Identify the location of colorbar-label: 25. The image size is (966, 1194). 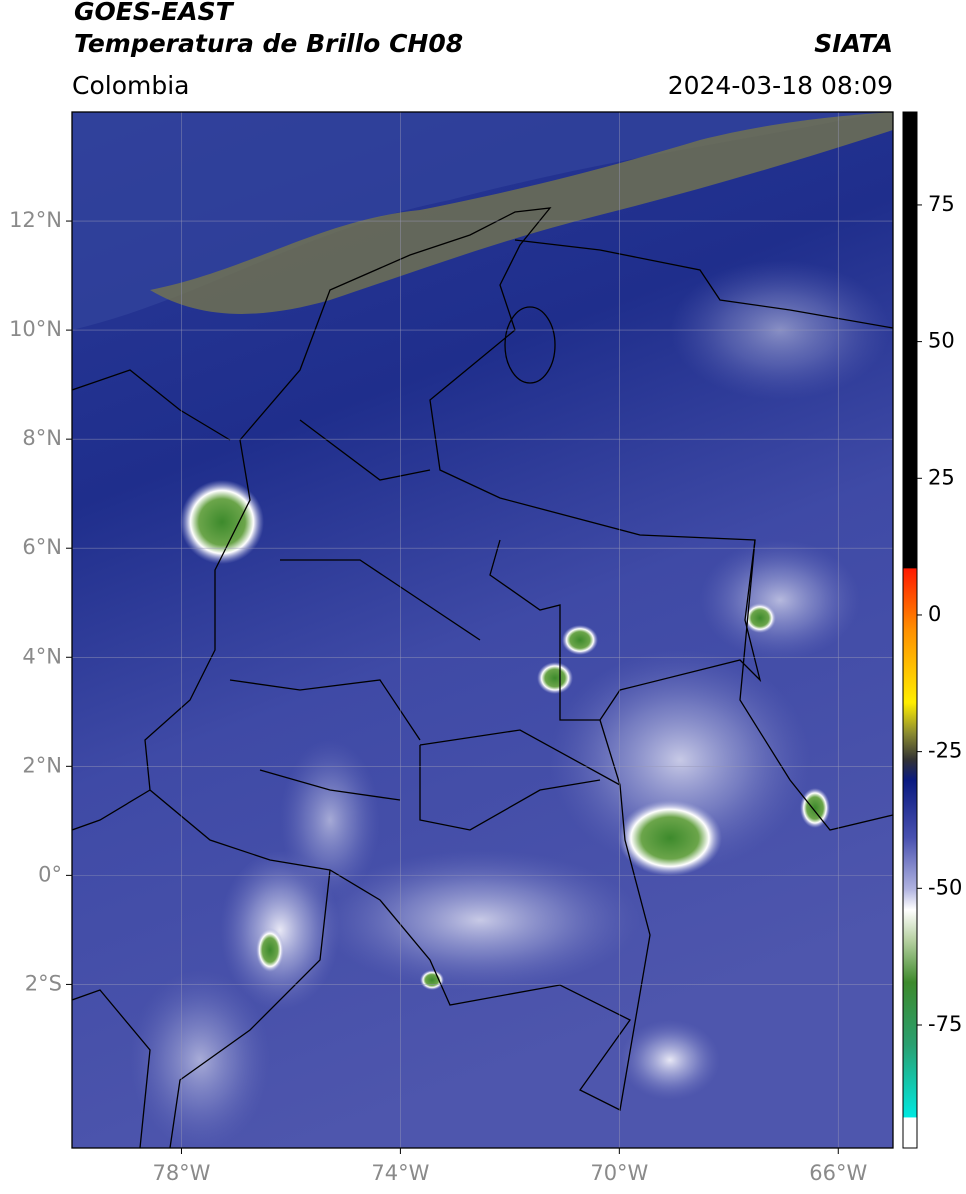
(941, 477).